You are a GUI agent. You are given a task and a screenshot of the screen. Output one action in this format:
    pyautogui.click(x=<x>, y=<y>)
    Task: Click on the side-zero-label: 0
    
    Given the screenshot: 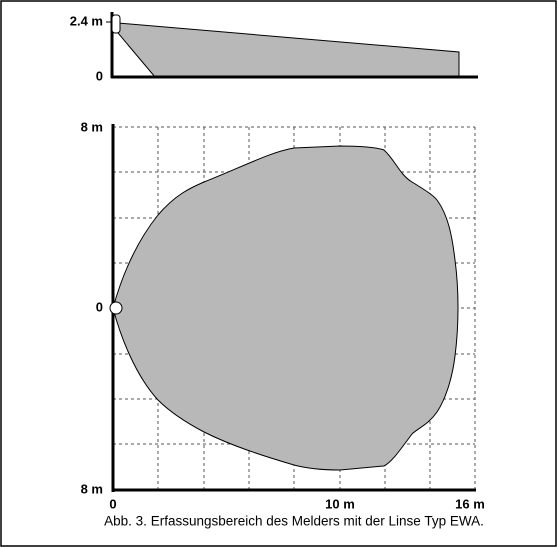 What is the action you would take?
    pyautogui.click(x=99, y=75)
    